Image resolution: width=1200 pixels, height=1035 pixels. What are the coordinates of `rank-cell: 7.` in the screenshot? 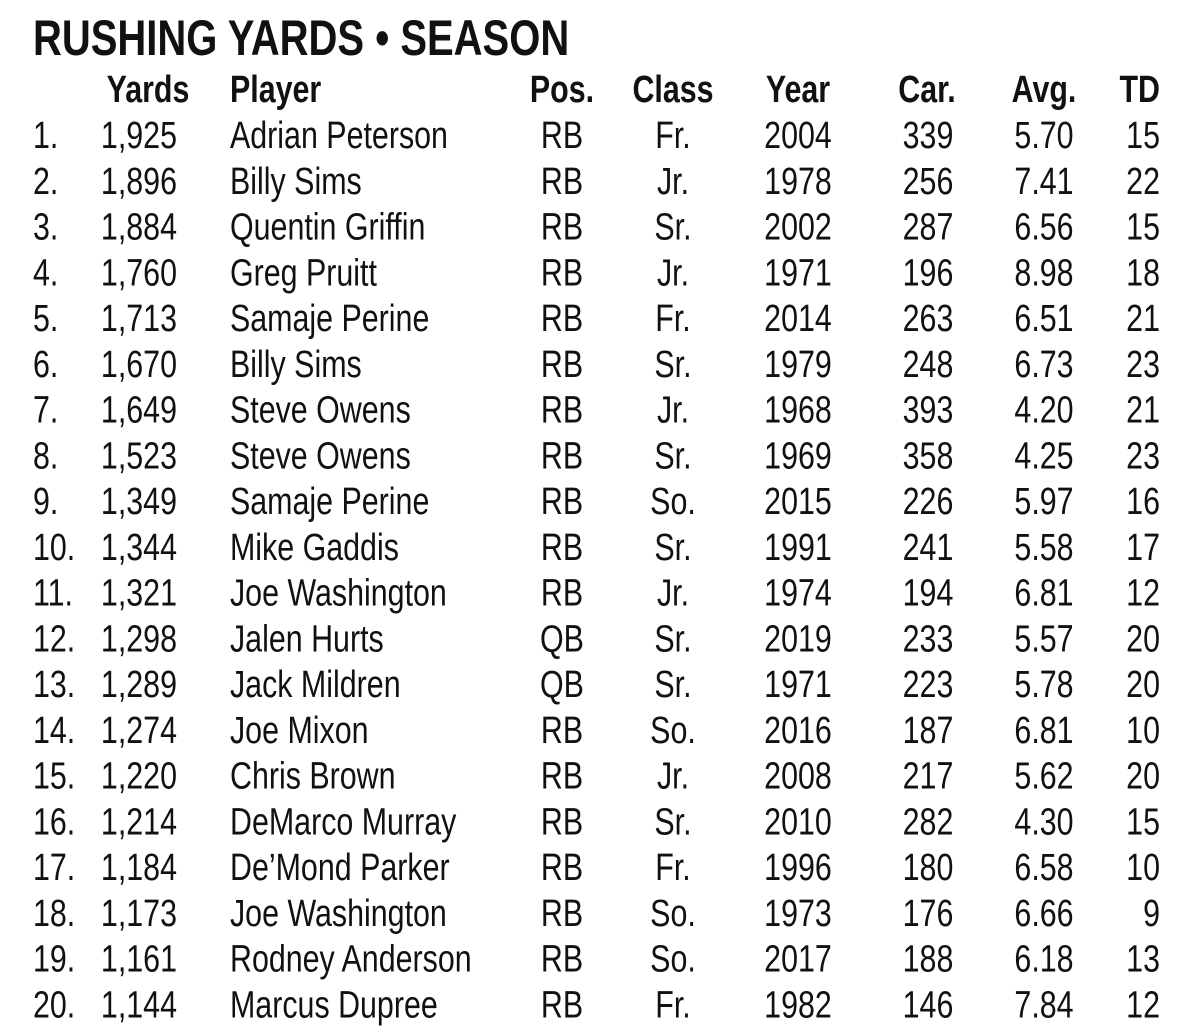 It's located at (45, 410).